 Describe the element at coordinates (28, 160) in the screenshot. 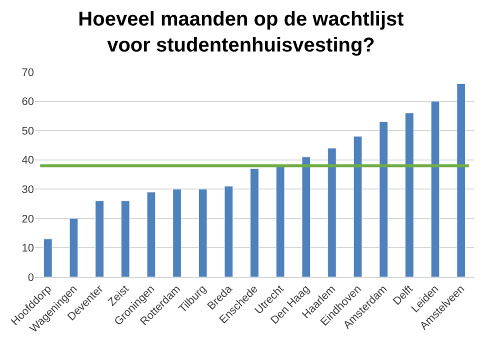

I see `y-tick-label: 40` at that location.